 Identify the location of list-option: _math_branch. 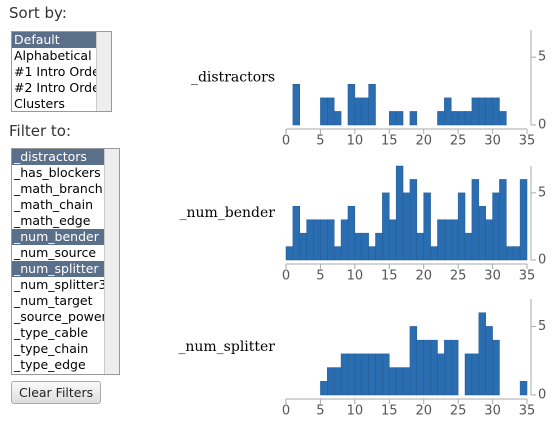
(58, 188).